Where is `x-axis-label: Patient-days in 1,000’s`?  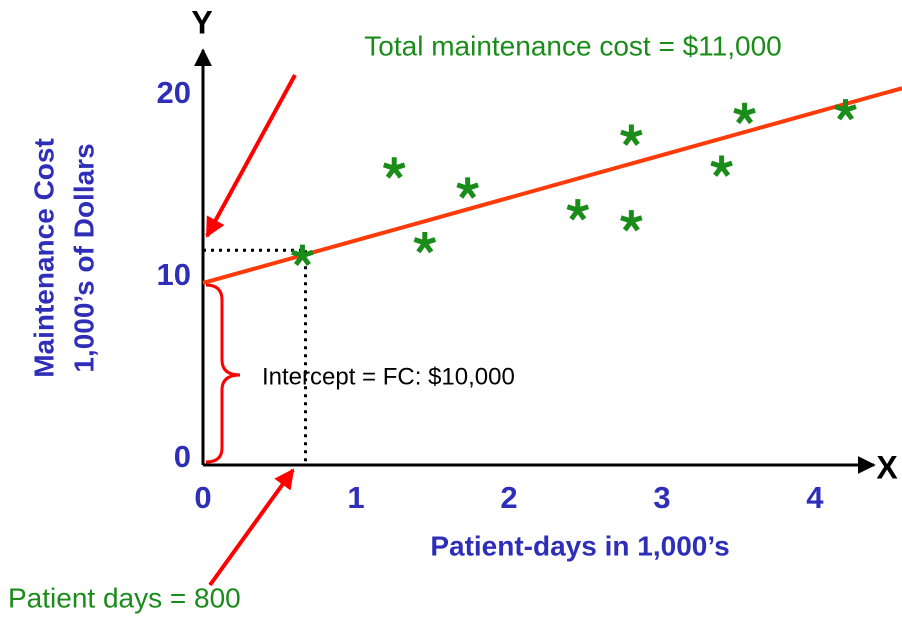
x-axis-label: Patient-days in 1,000’s is located at coordinates (579, 545).